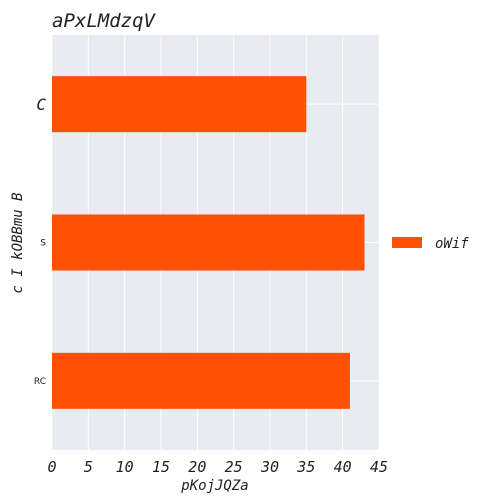  Describe the element at coordinates (407, 242) in the screenshot. I see `legend-swatch` at that location.